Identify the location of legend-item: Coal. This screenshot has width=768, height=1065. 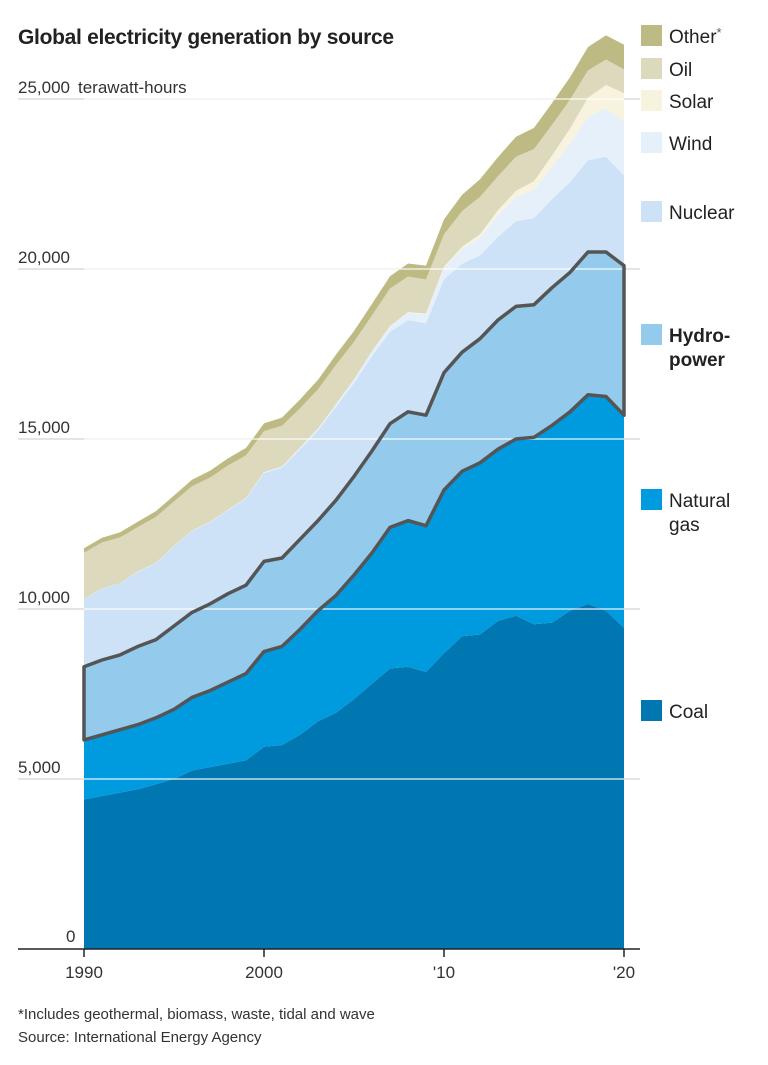
(674, 711).